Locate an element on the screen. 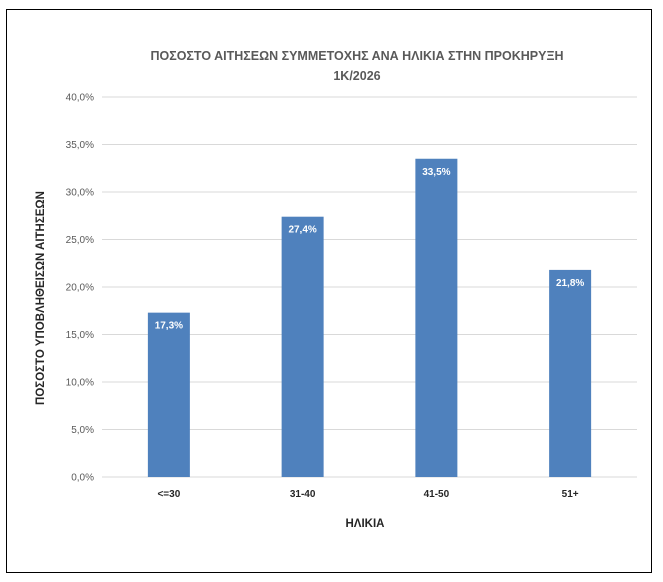 The image size is (663, 582). chart-title-line-2: 1Κ/2026 is located at coordinates (356, 76).